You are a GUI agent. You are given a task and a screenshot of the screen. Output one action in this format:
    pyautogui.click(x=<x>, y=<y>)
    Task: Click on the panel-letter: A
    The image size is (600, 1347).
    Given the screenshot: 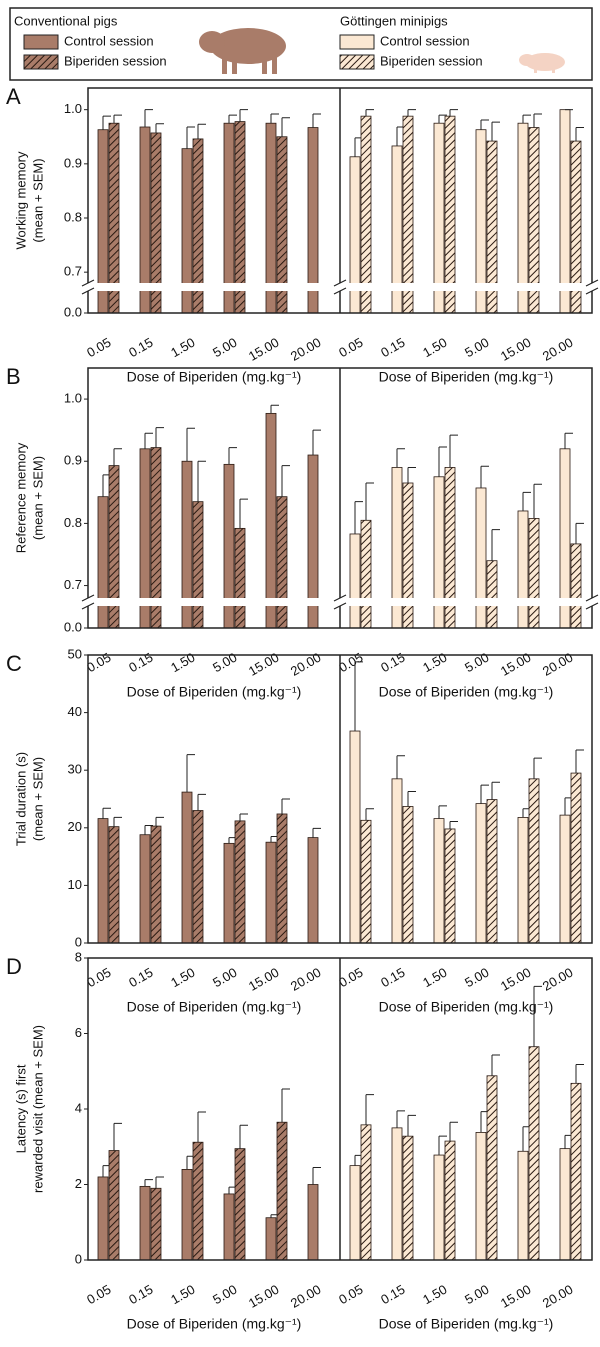 What is the action you would take?
    pyautogui.click(x=13, y=96)
    